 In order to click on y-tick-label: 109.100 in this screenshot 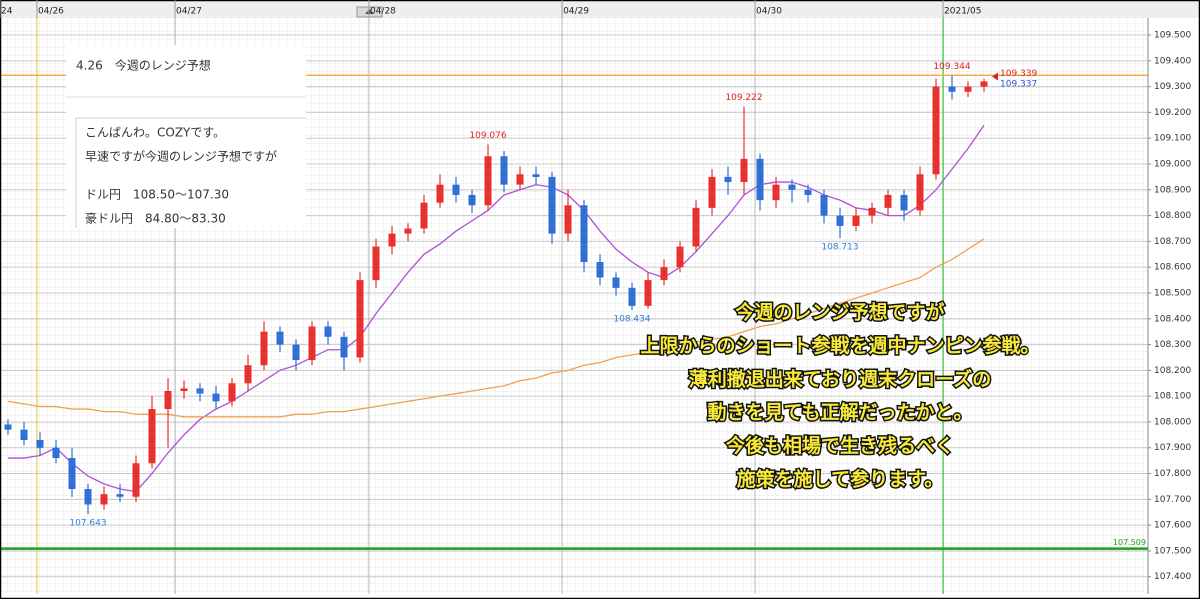, I will do `click(1172, 139)`.